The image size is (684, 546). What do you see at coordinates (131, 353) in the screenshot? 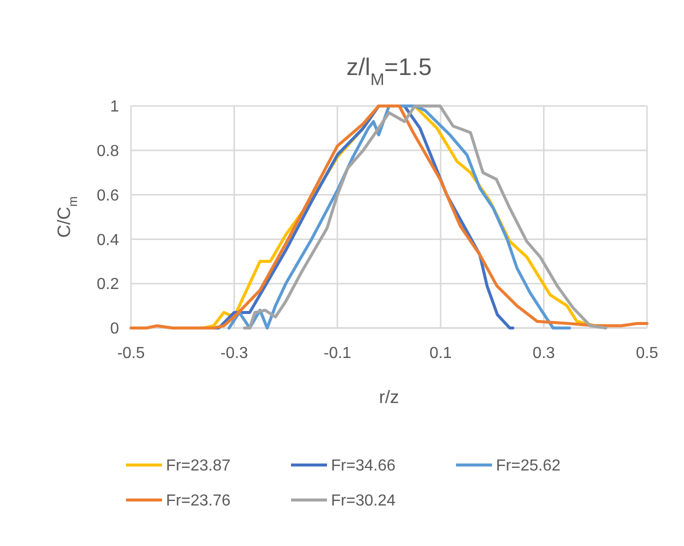
I see `x-tick-label: -0.5` at bounding box center [131, 353].